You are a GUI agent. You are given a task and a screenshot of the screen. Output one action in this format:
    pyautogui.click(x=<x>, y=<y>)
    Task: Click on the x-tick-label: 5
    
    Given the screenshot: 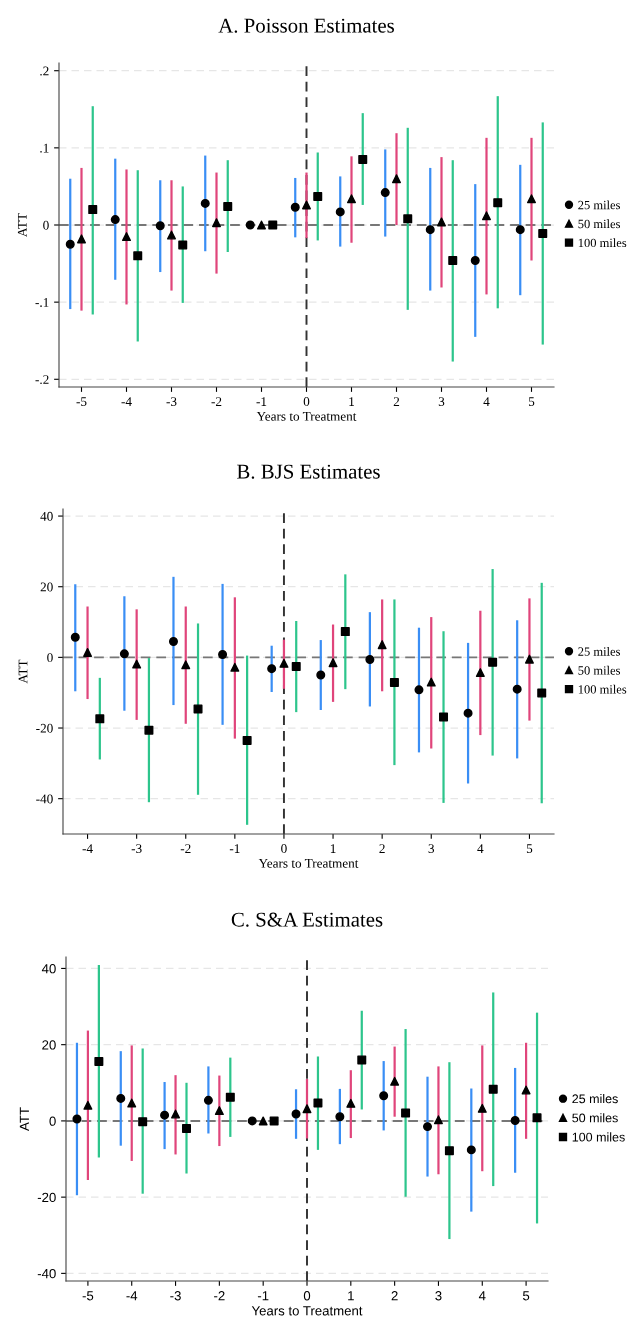 What is the action you would take?
    pyautogui.click(x=526, y=1296)
    